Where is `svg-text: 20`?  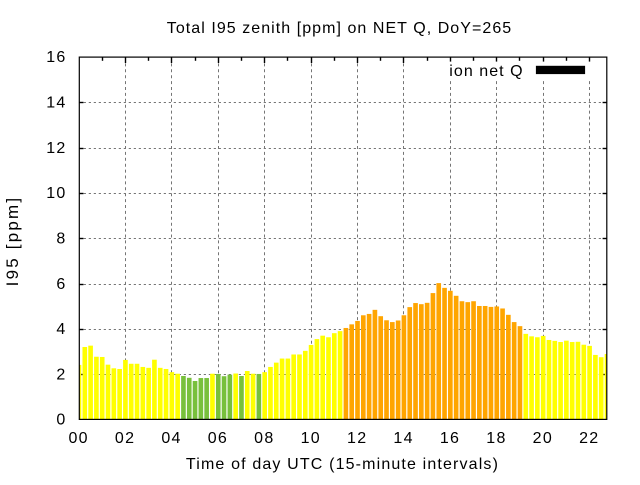 svg-text: 20 is located at coordinates (543, 438).